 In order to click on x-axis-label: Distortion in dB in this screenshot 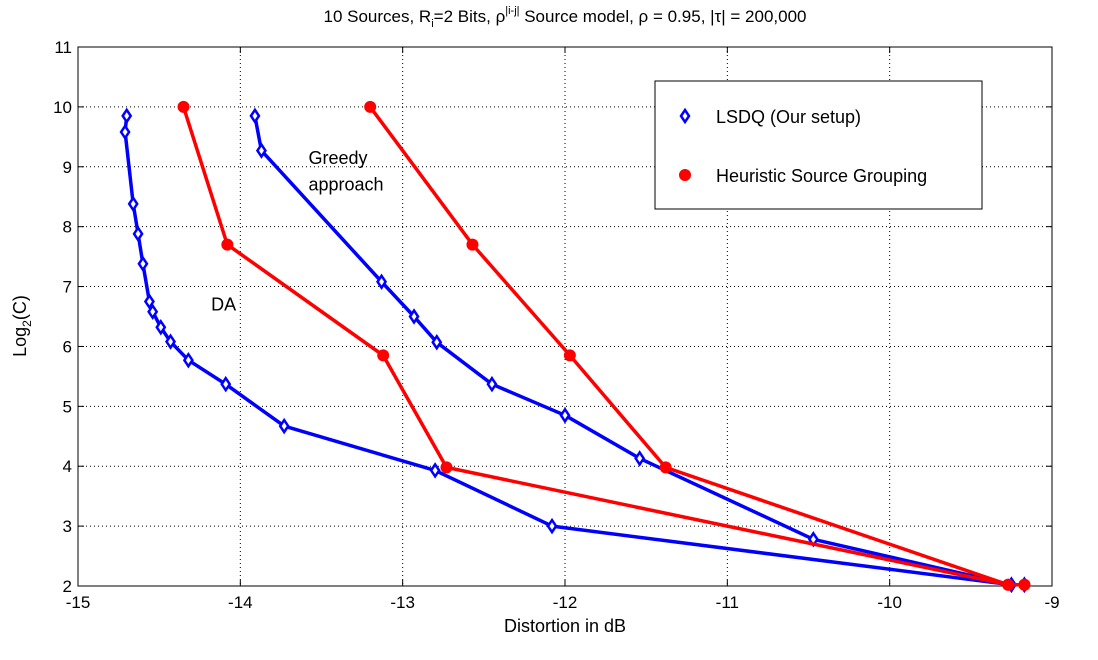, I will do `click(565, 626)`.